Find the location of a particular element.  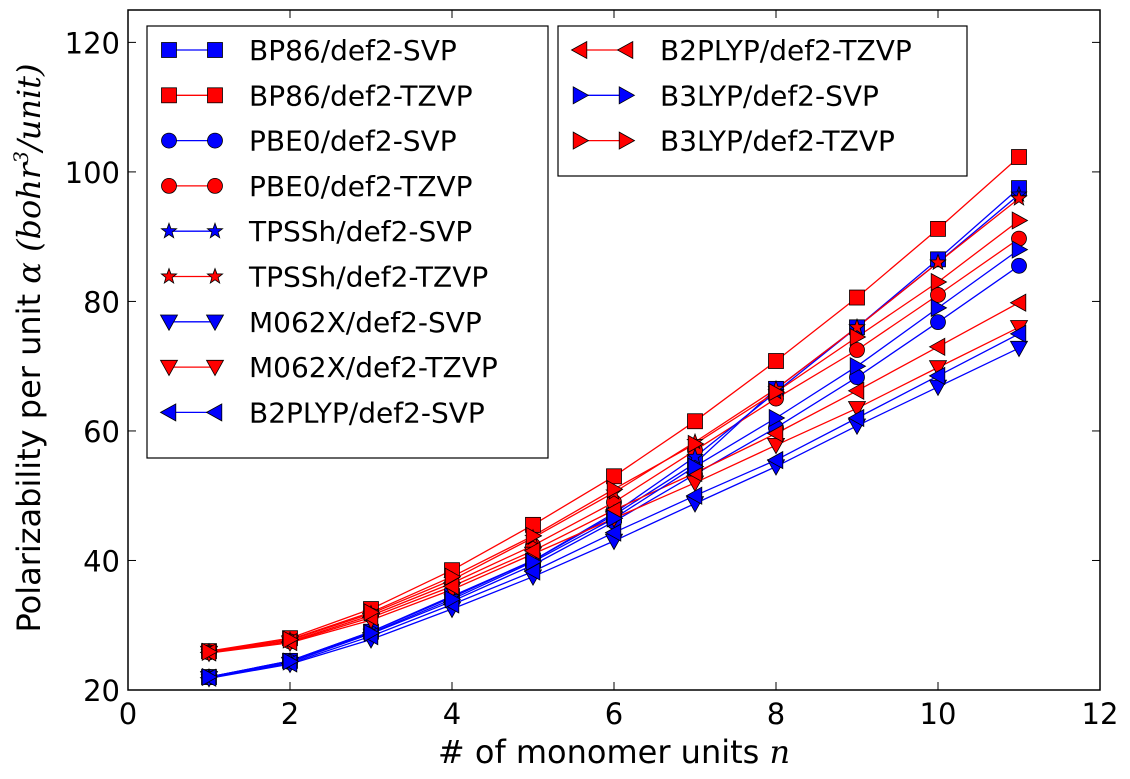

x-tick-label: 4 is located at coordinates (452, 714).